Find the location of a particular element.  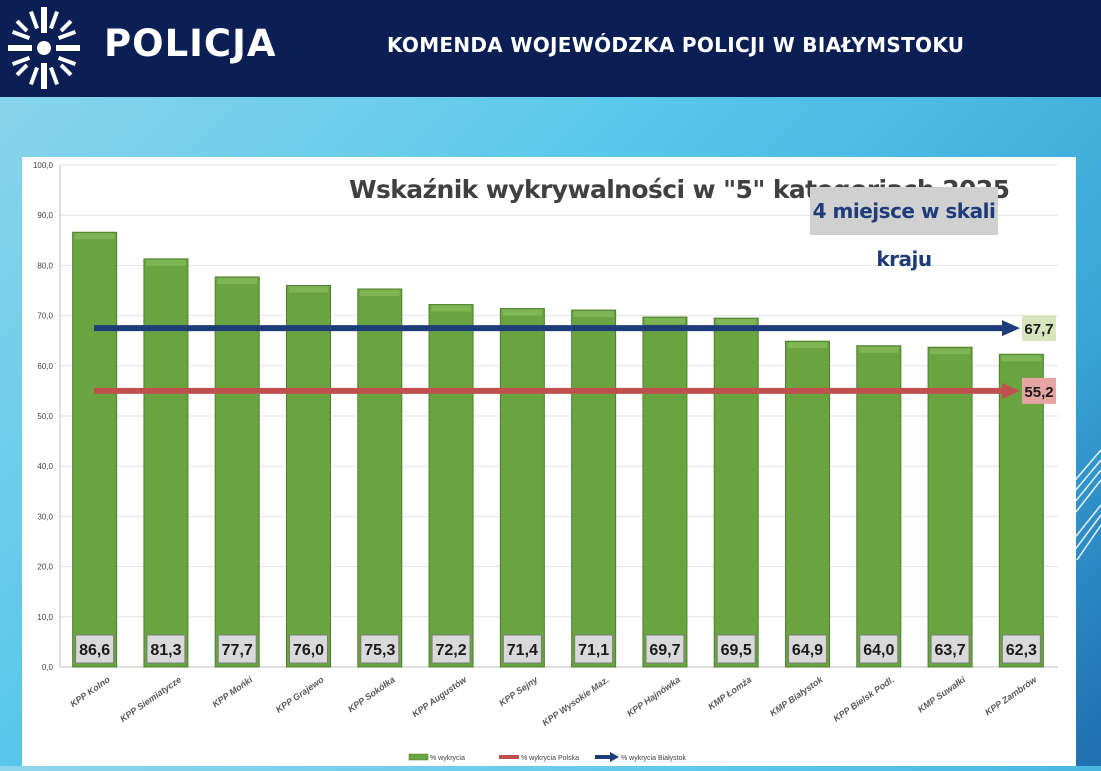

legend-label: % wykrycia Białystok is located at coordinates (653, 758).